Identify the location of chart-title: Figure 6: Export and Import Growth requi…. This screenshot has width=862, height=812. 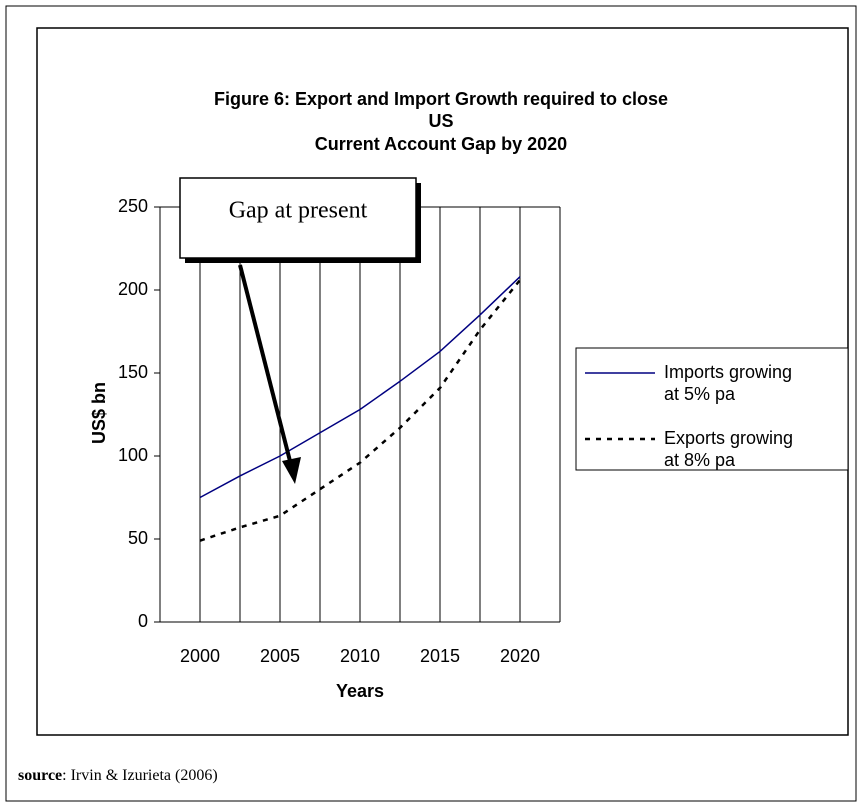
(441, 99).